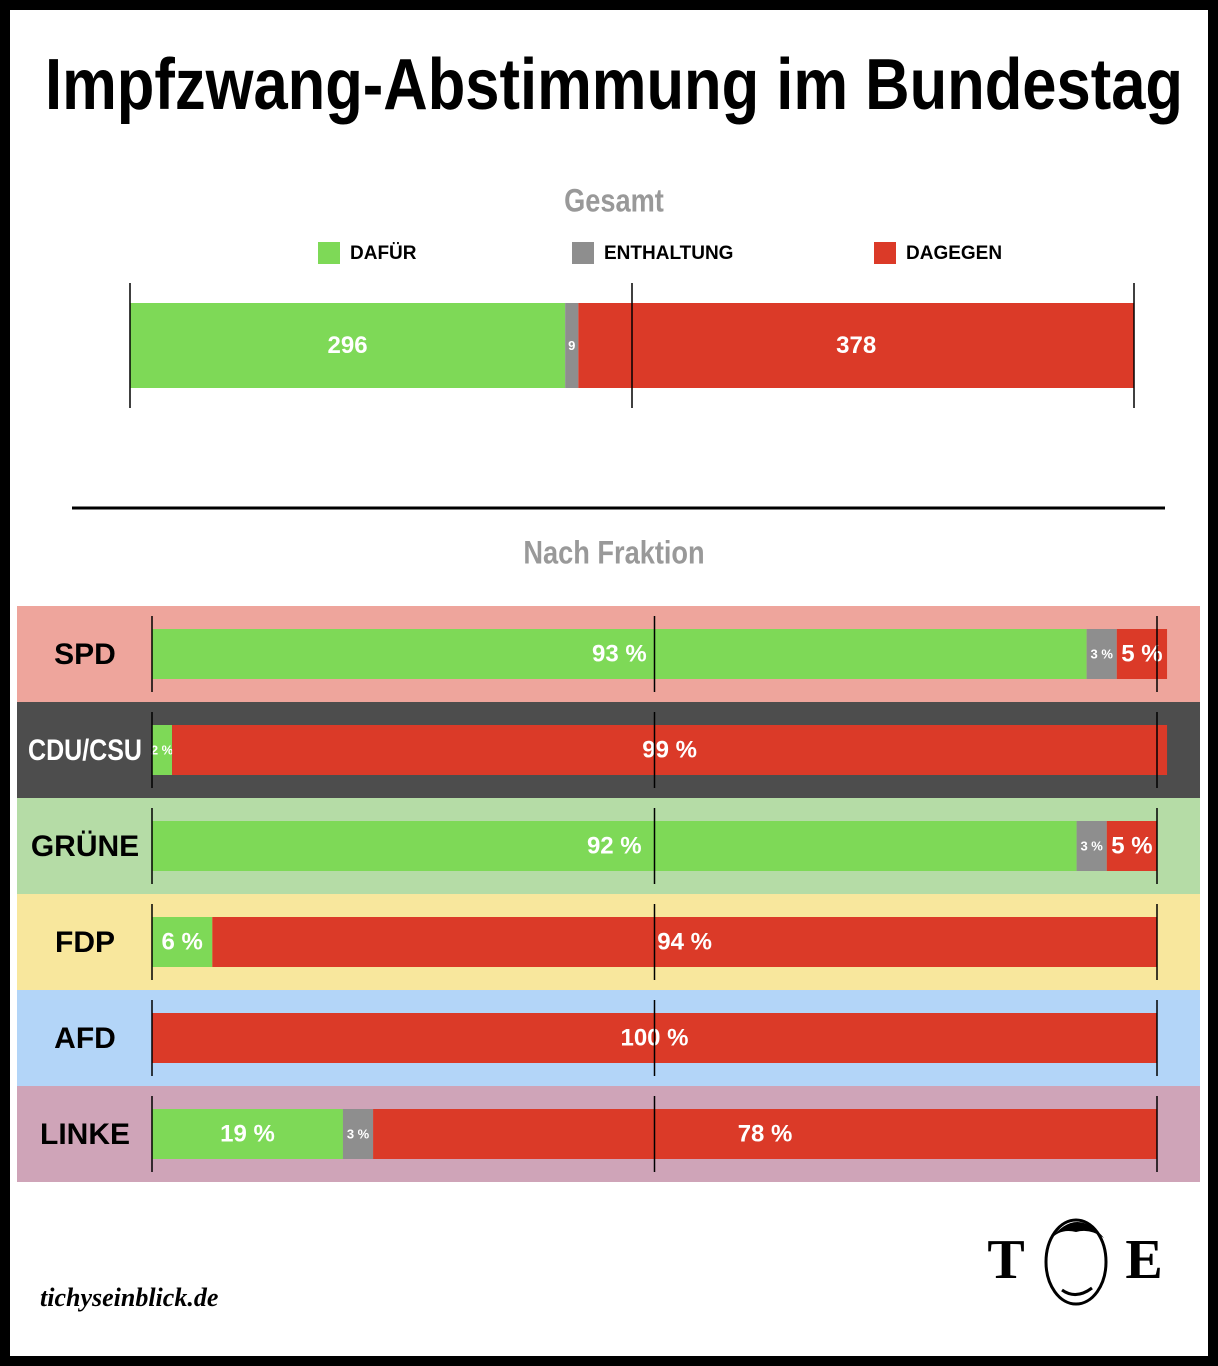  I want to click on category-label: GRÜNE, so click(85, 846).